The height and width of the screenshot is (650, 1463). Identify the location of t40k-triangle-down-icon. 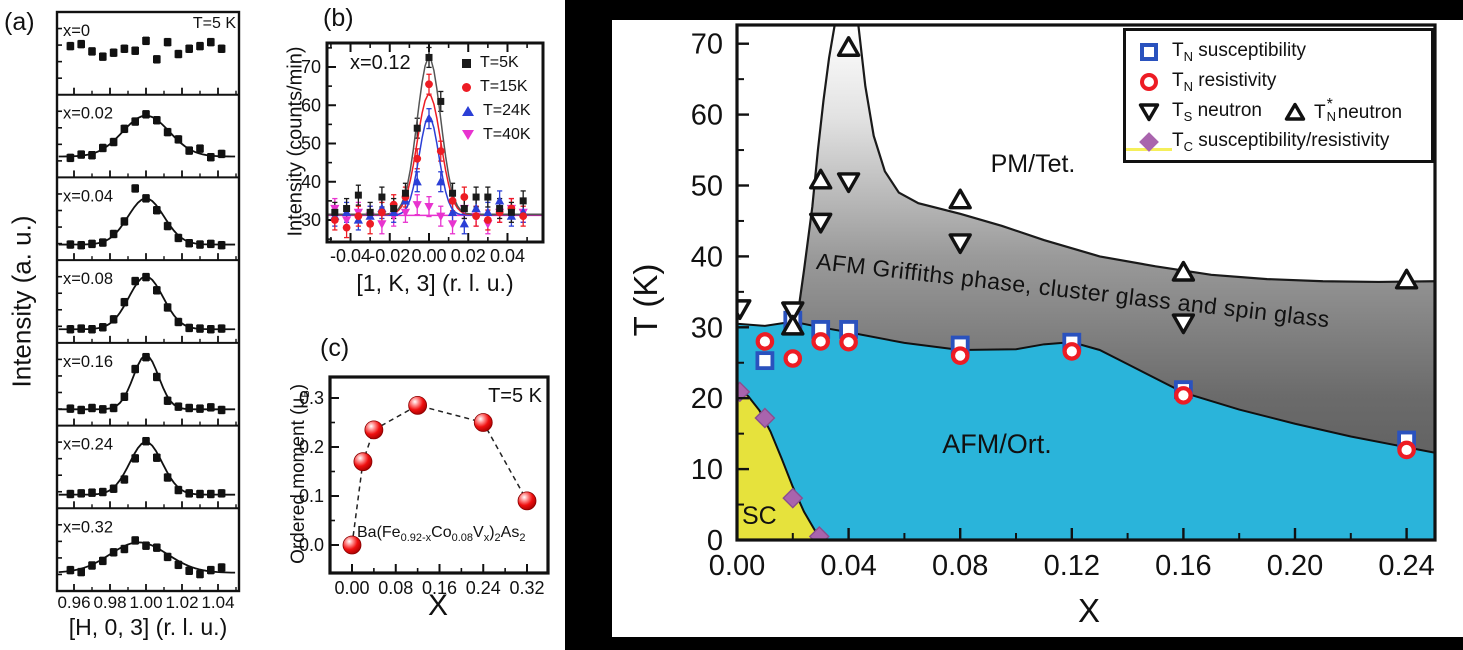
(468, 135).